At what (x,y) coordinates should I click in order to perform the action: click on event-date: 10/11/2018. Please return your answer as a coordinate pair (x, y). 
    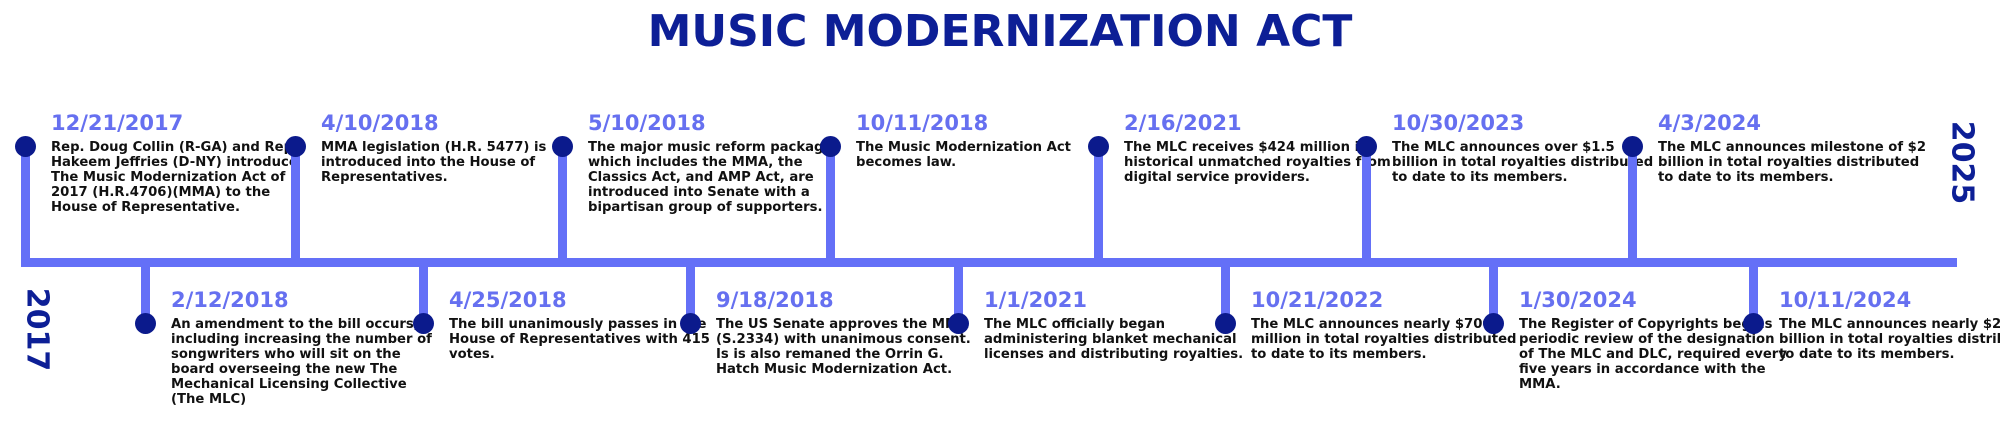
    Looking at the image, I should click on (922, 123).